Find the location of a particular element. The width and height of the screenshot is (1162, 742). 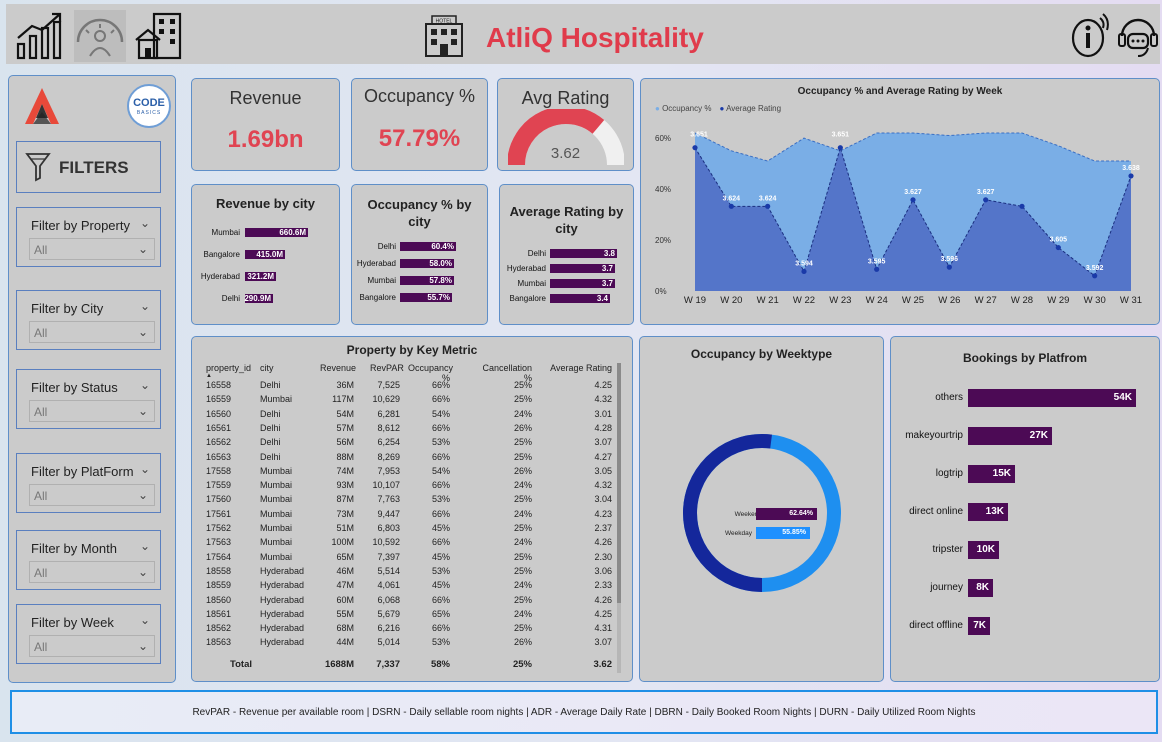

table-row: 17560 Mumbai 87M 7,763 53% 25% 3.04 is located at coordinates (402, 500).